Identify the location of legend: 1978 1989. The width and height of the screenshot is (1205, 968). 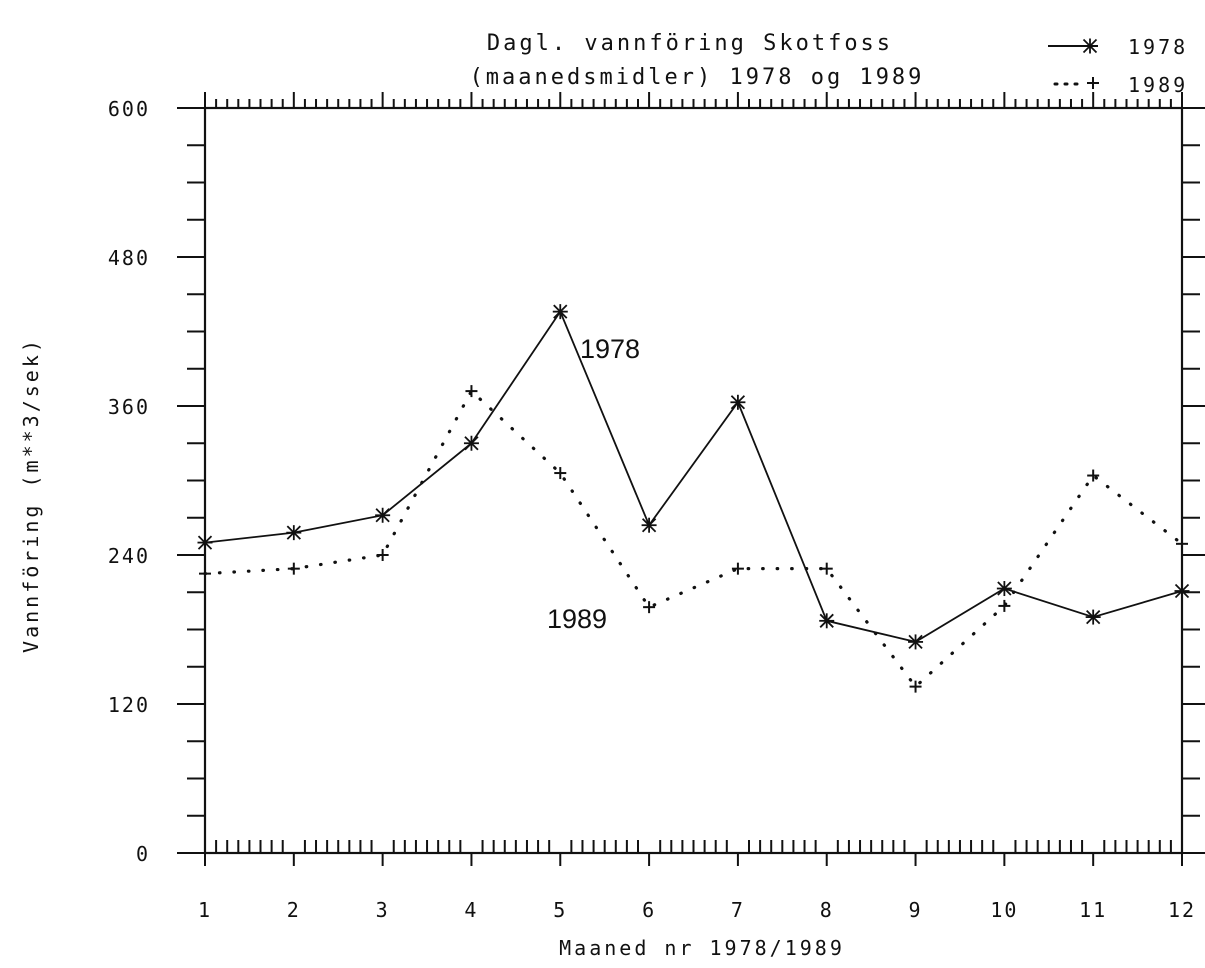
(1118, 66).